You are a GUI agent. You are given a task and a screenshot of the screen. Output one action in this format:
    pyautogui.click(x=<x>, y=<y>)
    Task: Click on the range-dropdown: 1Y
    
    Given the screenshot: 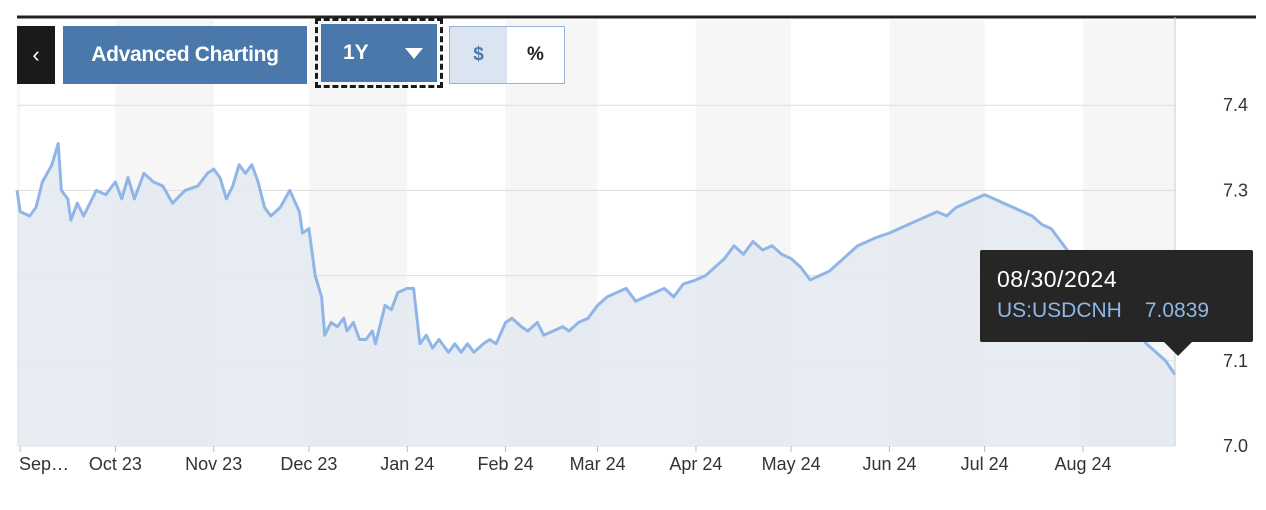 What is the action you would take?
    pyautogui.click(x=379, y=53)
    